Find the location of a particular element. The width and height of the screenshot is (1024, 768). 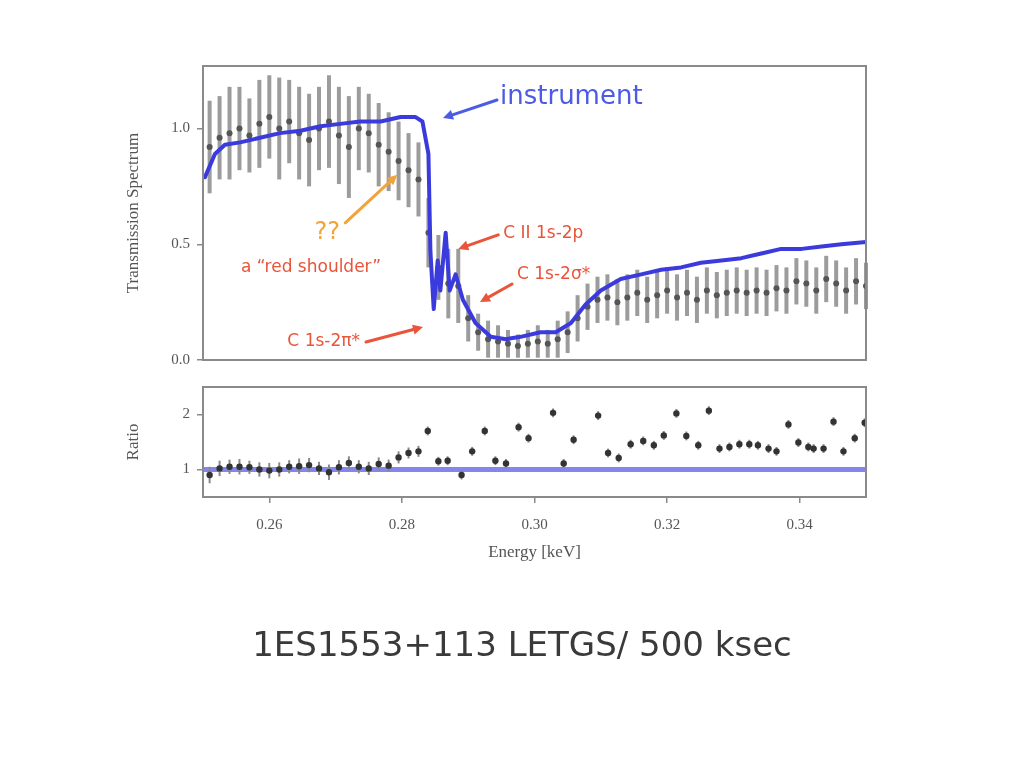

y-tick-label: 0.5 is located at coordinates (180, 243).